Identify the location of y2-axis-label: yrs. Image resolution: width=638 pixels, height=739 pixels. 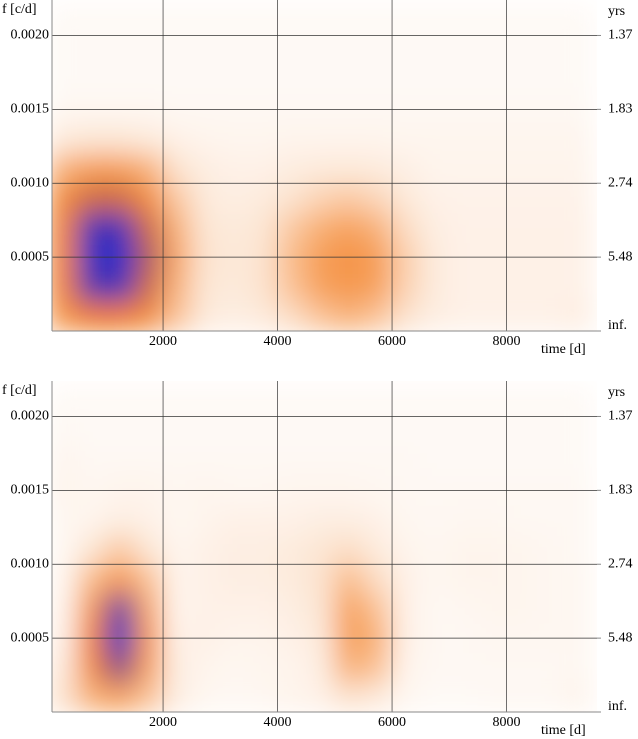
(616, 392).